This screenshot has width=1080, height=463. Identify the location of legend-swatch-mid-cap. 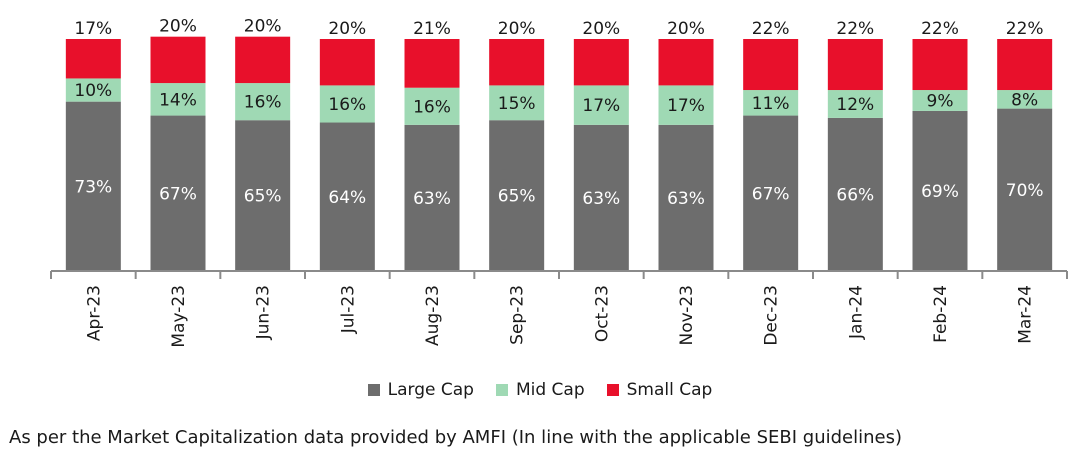
(501, 390).